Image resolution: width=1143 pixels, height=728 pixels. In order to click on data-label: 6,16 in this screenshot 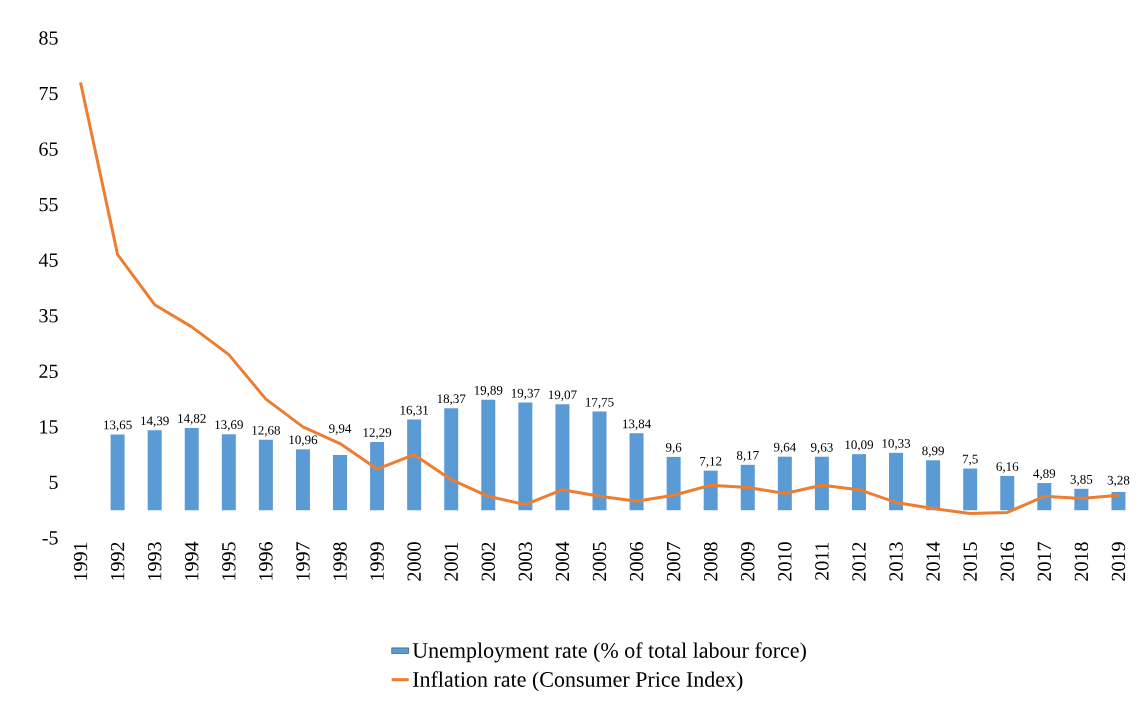, I will do `click(1007, 467)`.